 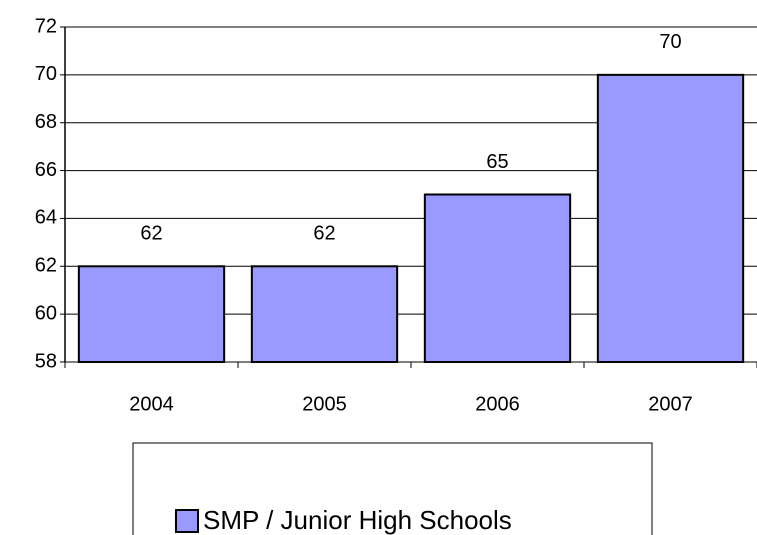 I want to click on y-tick-label: 60, so click(x=46, y=313).